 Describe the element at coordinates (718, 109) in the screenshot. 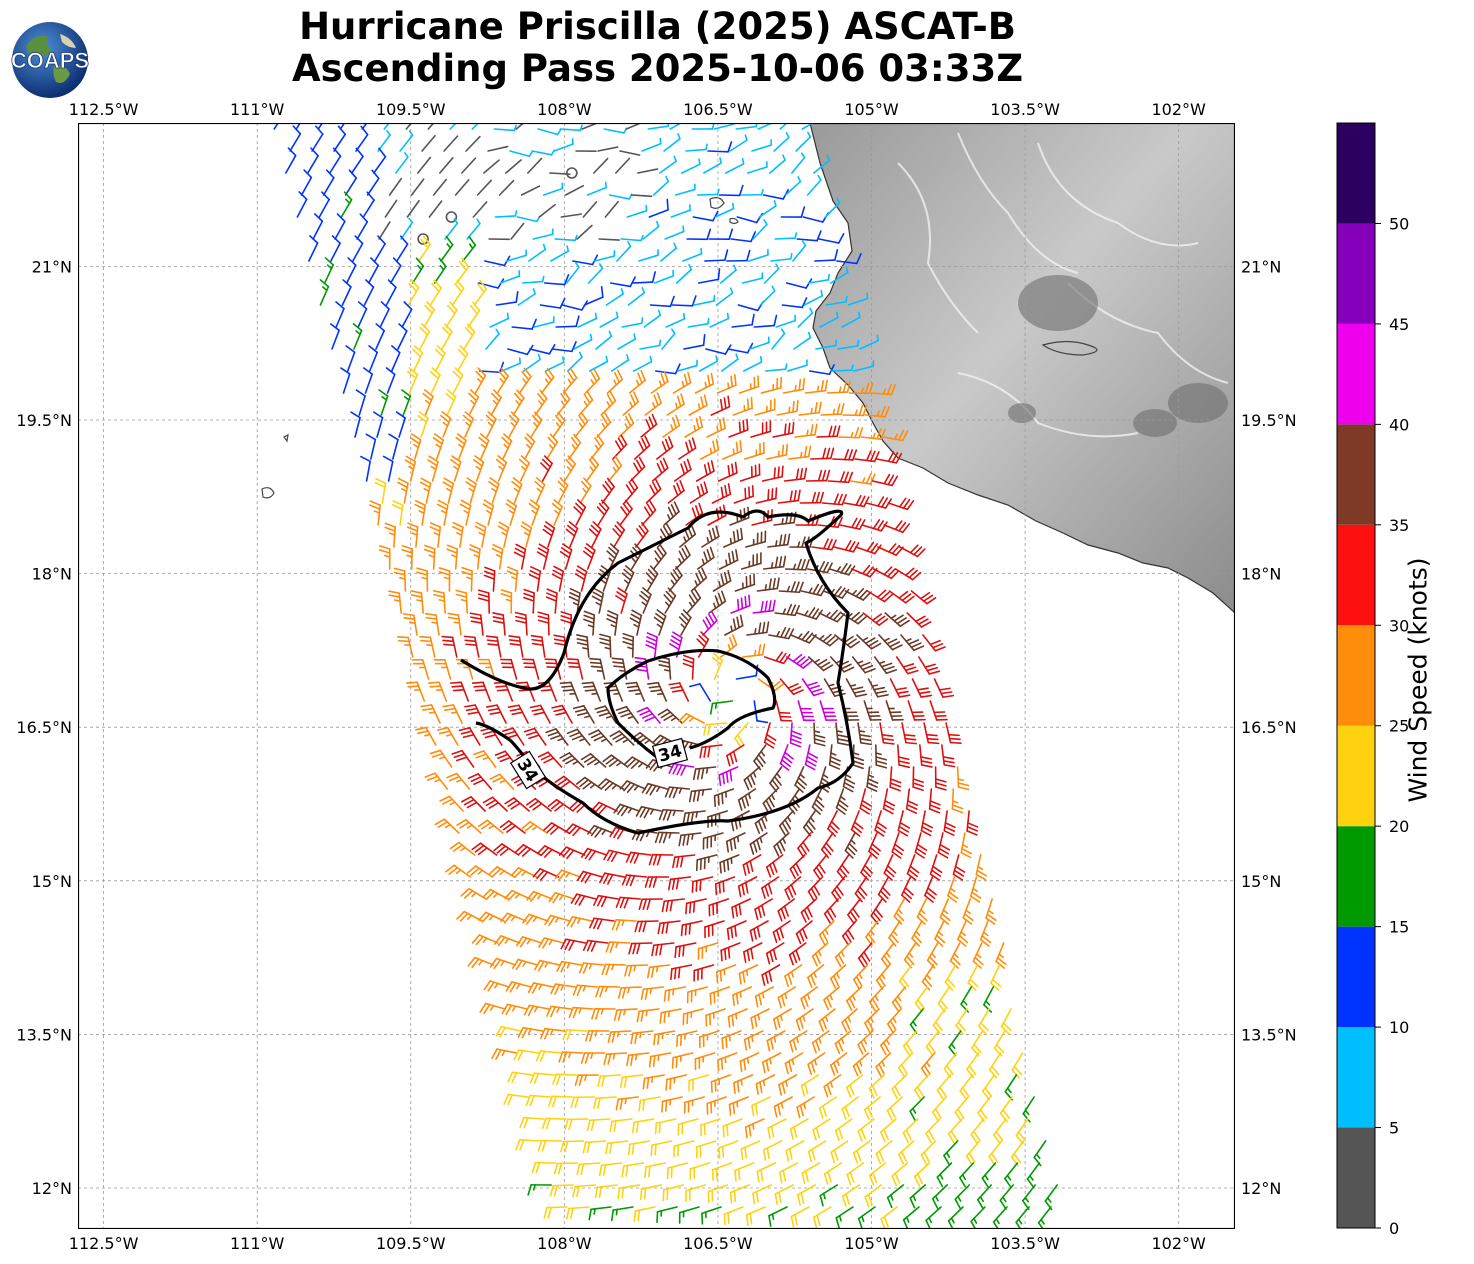

I see `lon-tick-top: 106.5°W` at that location.